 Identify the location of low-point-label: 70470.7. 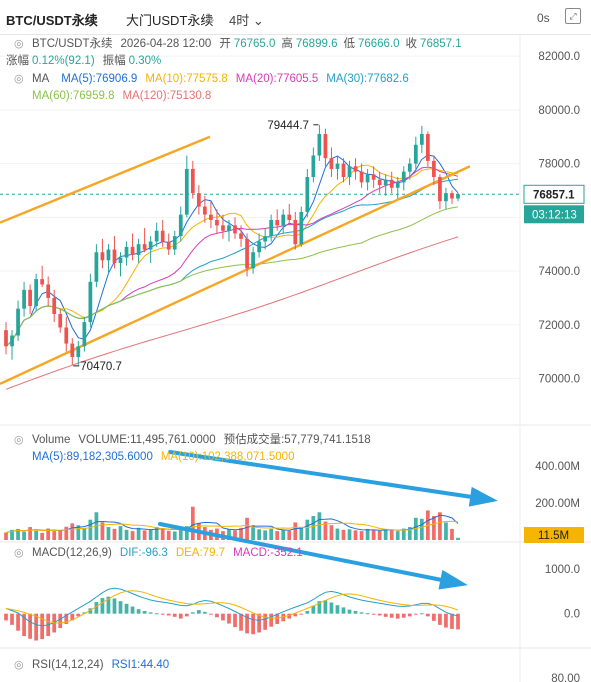
(101, 367).